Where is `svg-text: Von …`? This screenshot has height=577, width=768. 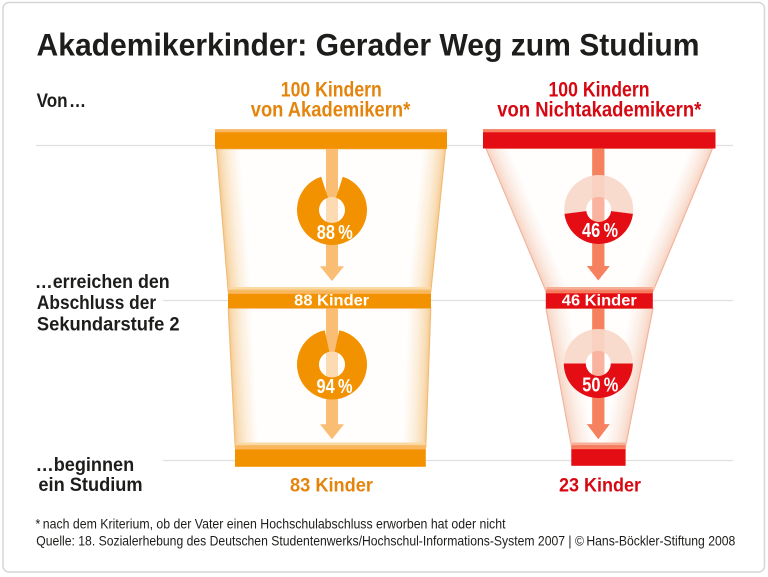
svg-text: Von … is located at coordinates (62, 101).